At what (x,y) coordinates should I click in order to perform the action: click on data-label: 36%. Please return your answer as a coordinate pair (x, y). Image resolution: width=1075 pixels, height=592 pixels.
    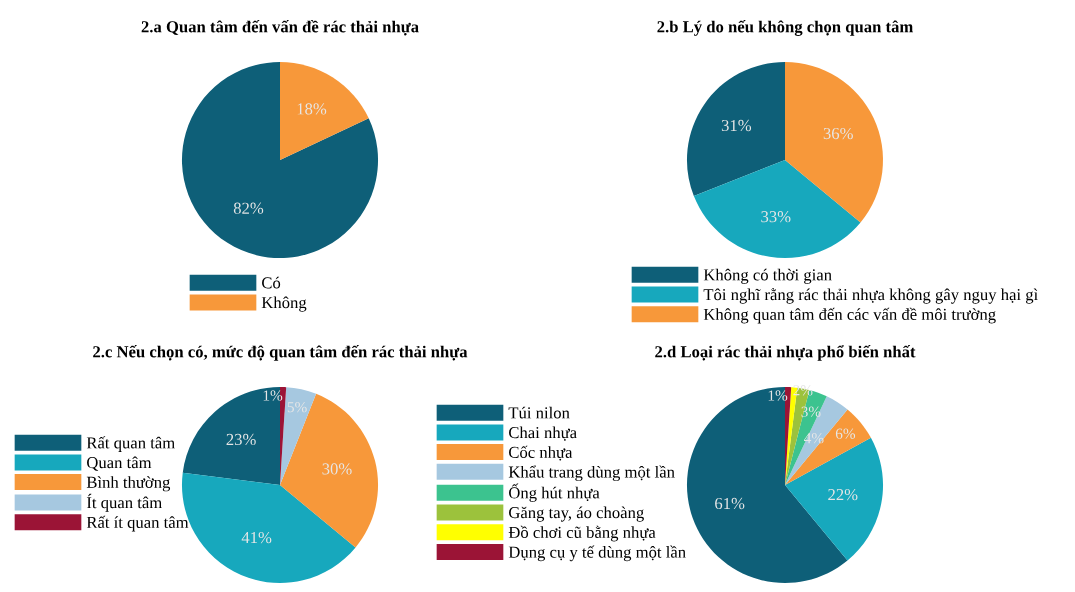
    Looking at the image, I should click on (838, 133).